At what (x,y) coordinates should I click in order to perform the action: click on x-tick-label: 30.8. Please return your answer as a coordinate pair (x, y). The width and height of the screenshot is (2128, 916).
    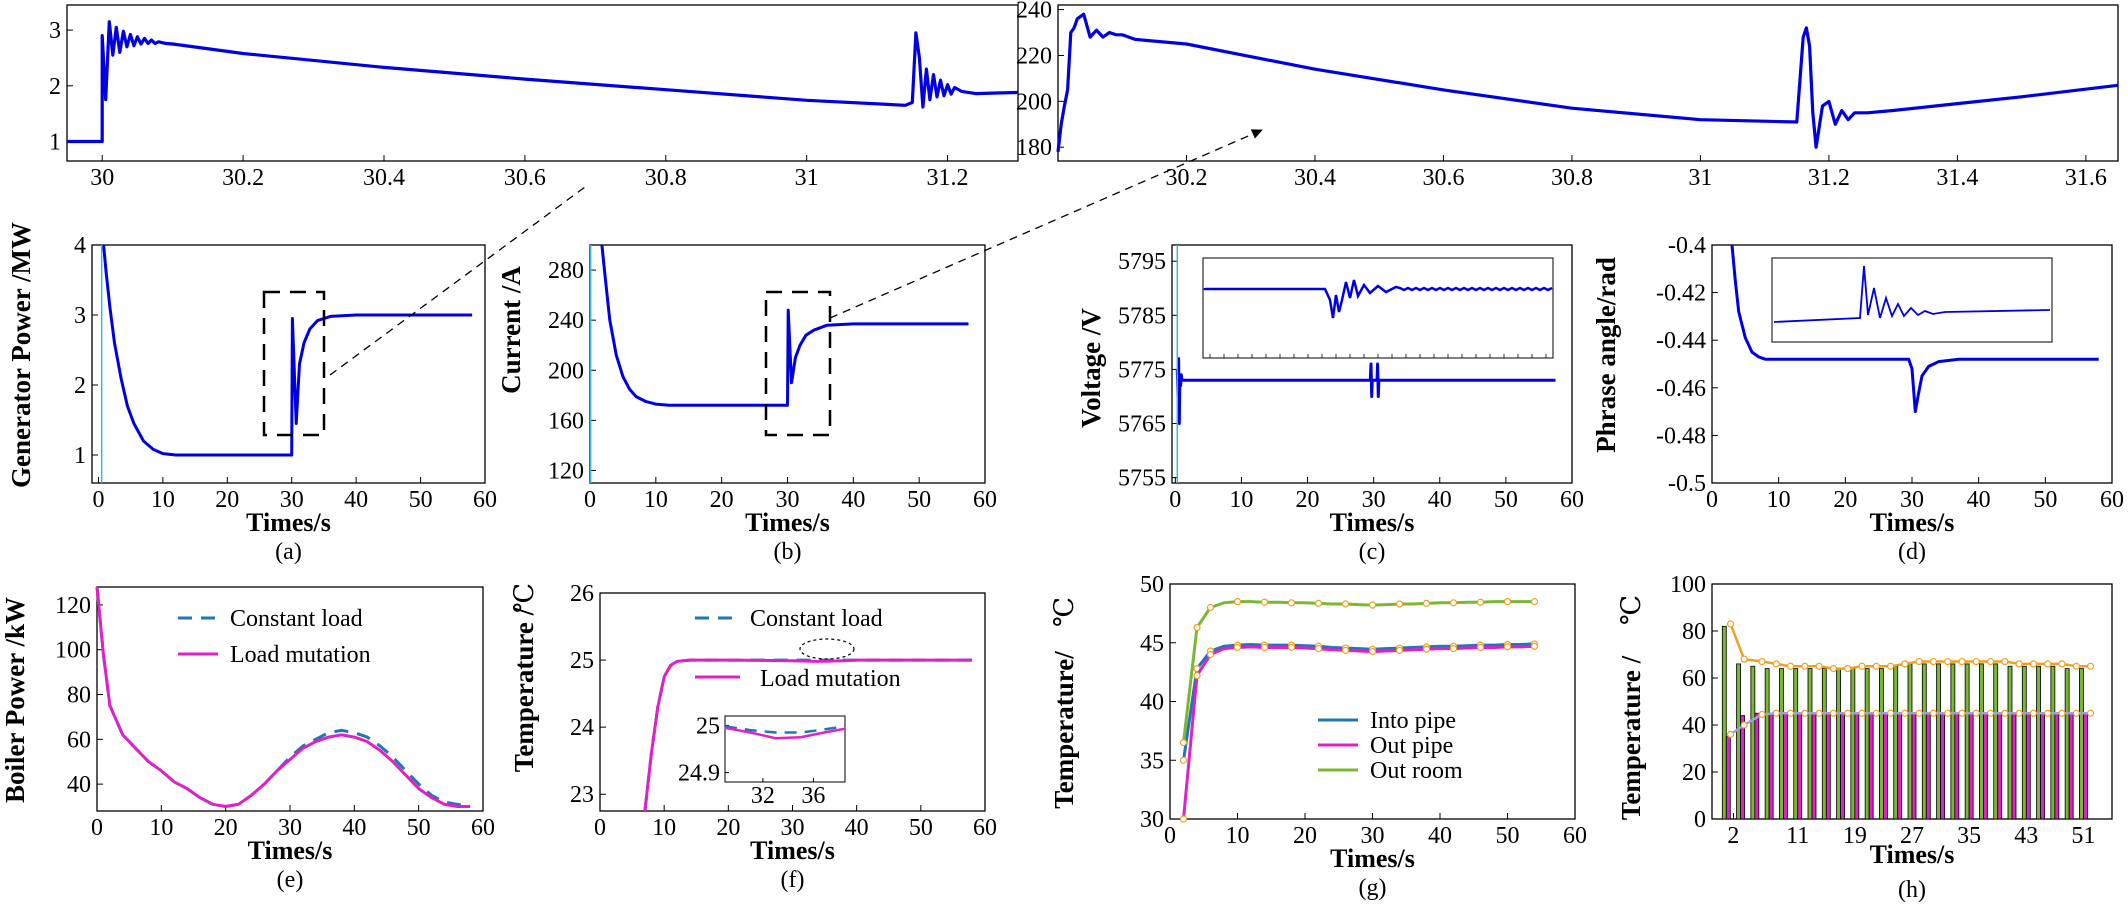
    Looking at the image, I should click on (1572, 178).